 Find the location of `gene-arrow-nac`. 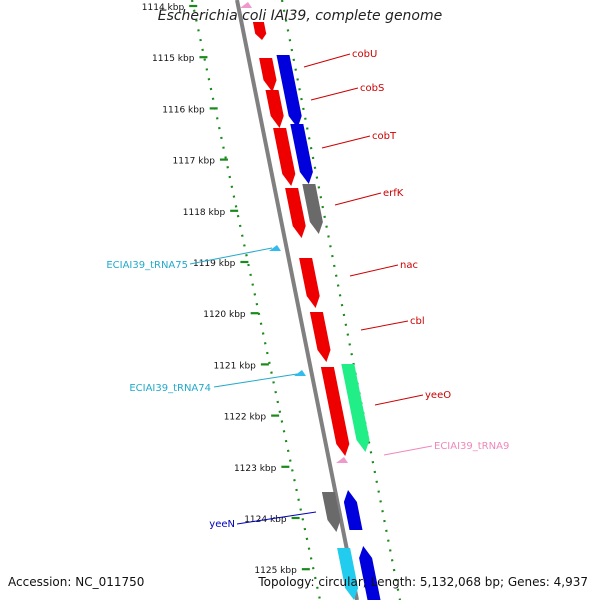

gene-arrow-nac is located at coordinates (309, 283).